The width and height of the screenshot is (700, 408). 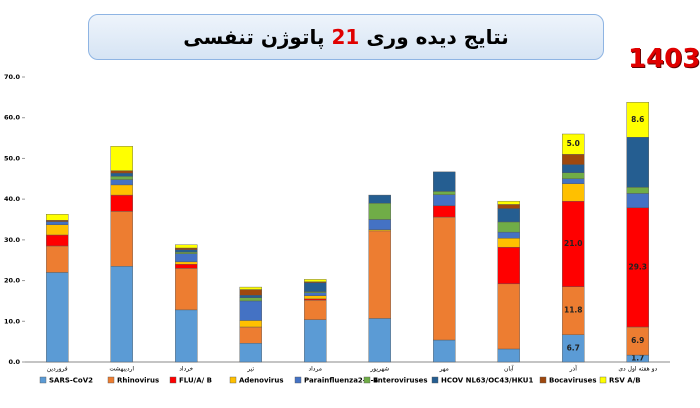 What do you see at coordinates (315, 369) in the screenshot?
I see `x-tick-label: مرداد` at bounding box center [315, 369].